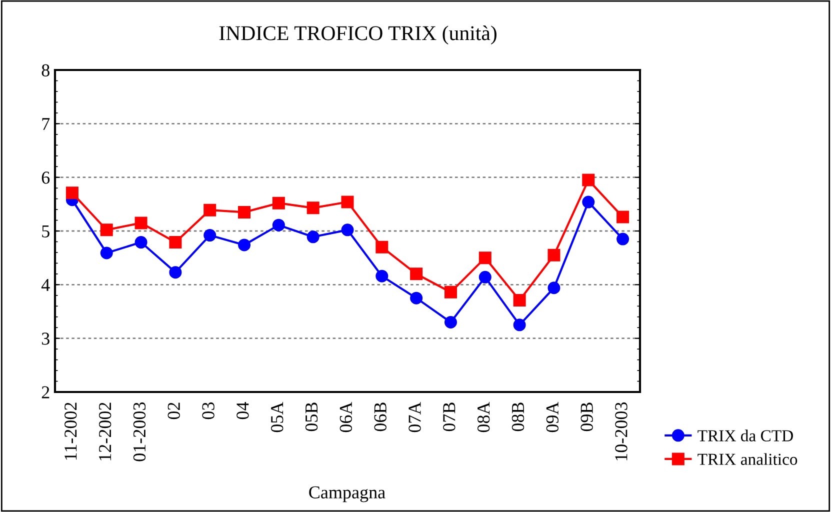 This screenshot has height=512, width=831. I want to click on x-tick-label: 05B, so click(311, 417).